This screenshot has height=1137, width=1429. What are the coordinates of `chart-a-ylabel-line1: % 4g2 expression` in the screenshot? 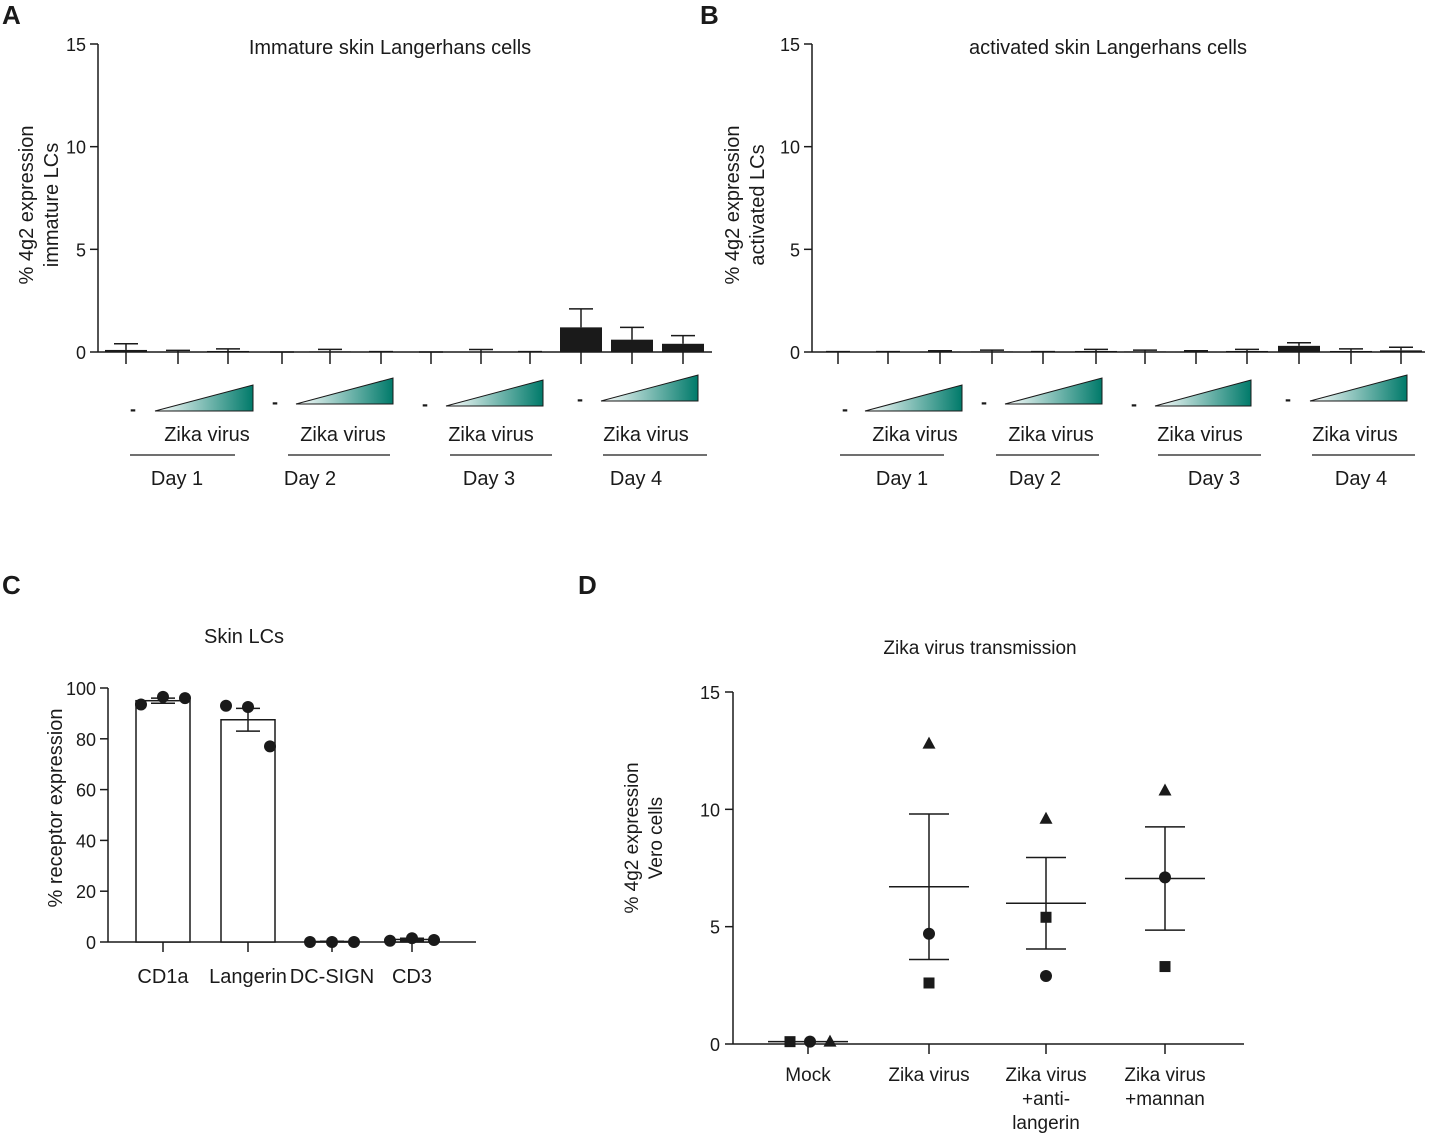 It's located at (27, 205).